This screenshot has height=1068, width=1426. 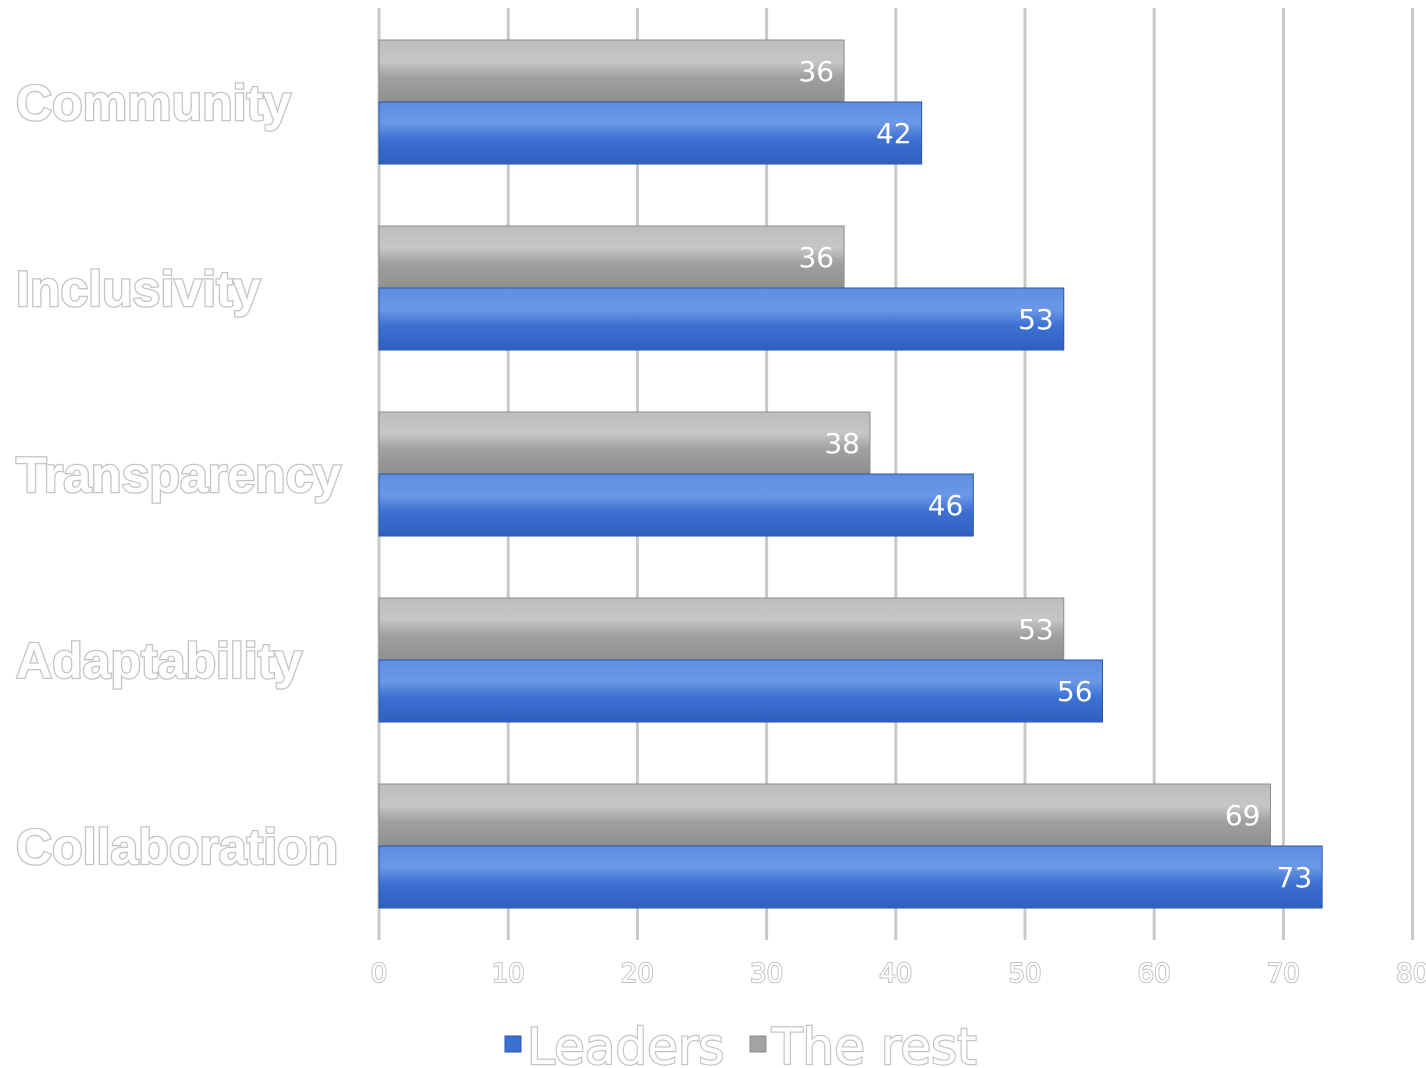 I want to click on x-tick-label: 70, so click(x=1283, y=974).